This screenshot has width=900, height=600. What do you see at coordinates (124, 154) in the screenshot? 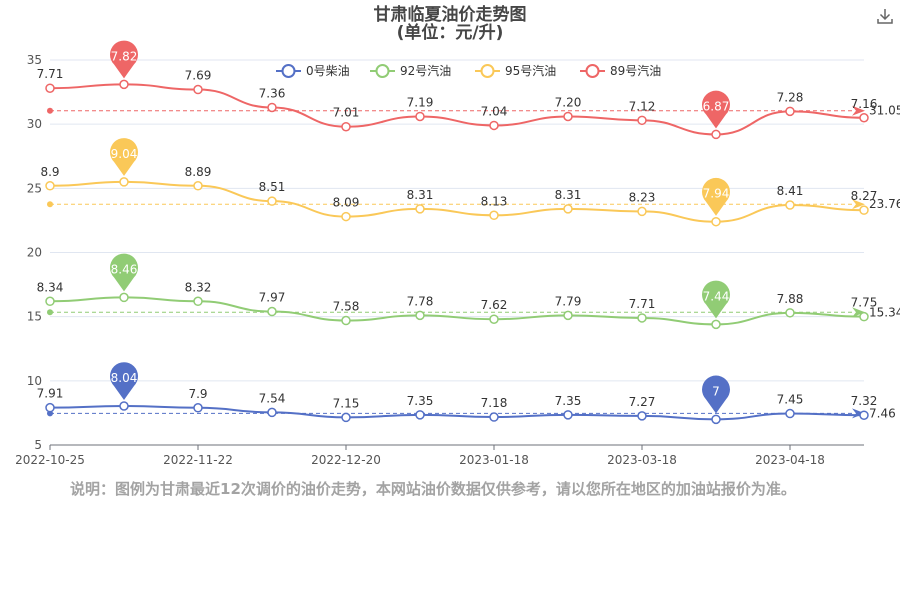
I see `pin-label: 9.04` at bounding box center [124, 154].